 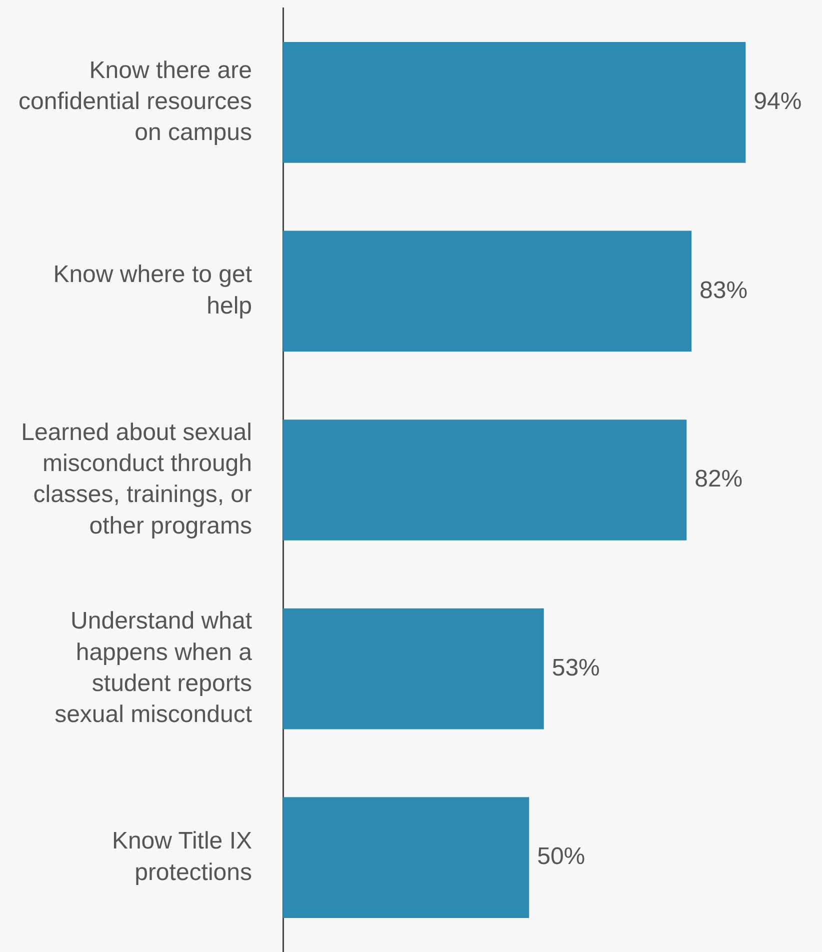 I want to click on data-label: 50%, so click(x=561, y=856).